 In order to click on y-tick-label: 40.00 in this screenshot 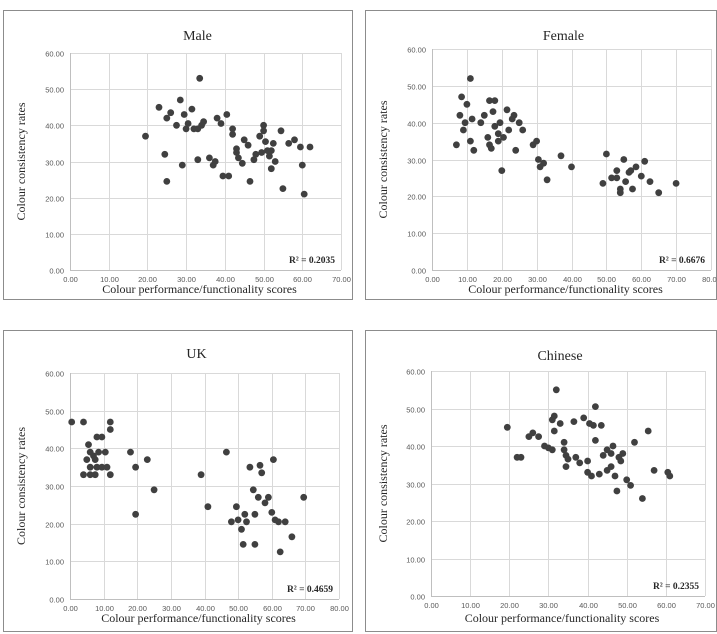, I will do `click(54, 449)`.